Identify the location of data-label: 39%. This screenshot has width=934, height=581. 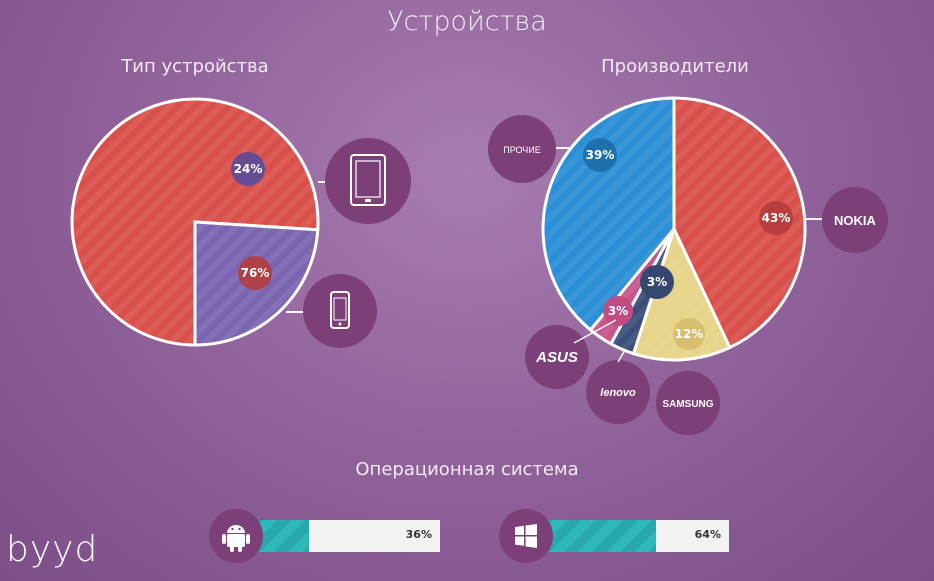
(600, 155).